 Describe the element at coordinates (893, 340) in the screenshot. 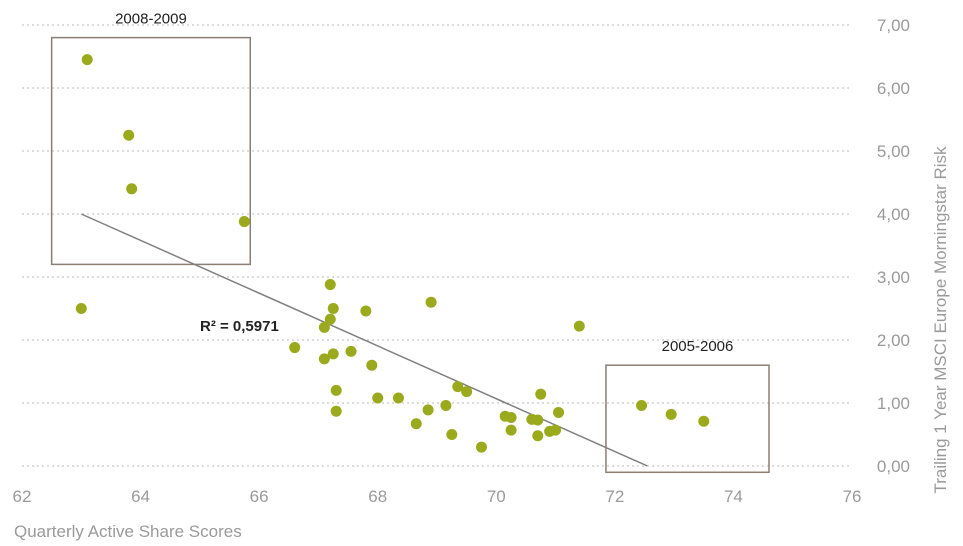

I see `y-tick-label: 2,00` at that location.